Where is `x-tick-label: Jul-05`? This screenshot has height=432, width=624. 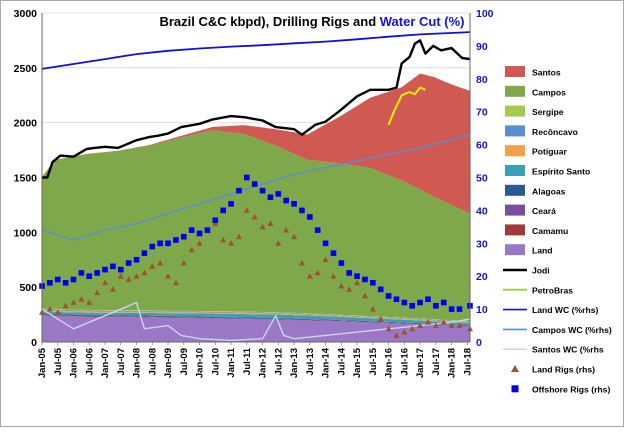
x-tick-label: Jul-05 is located at coordinates (58, 361).